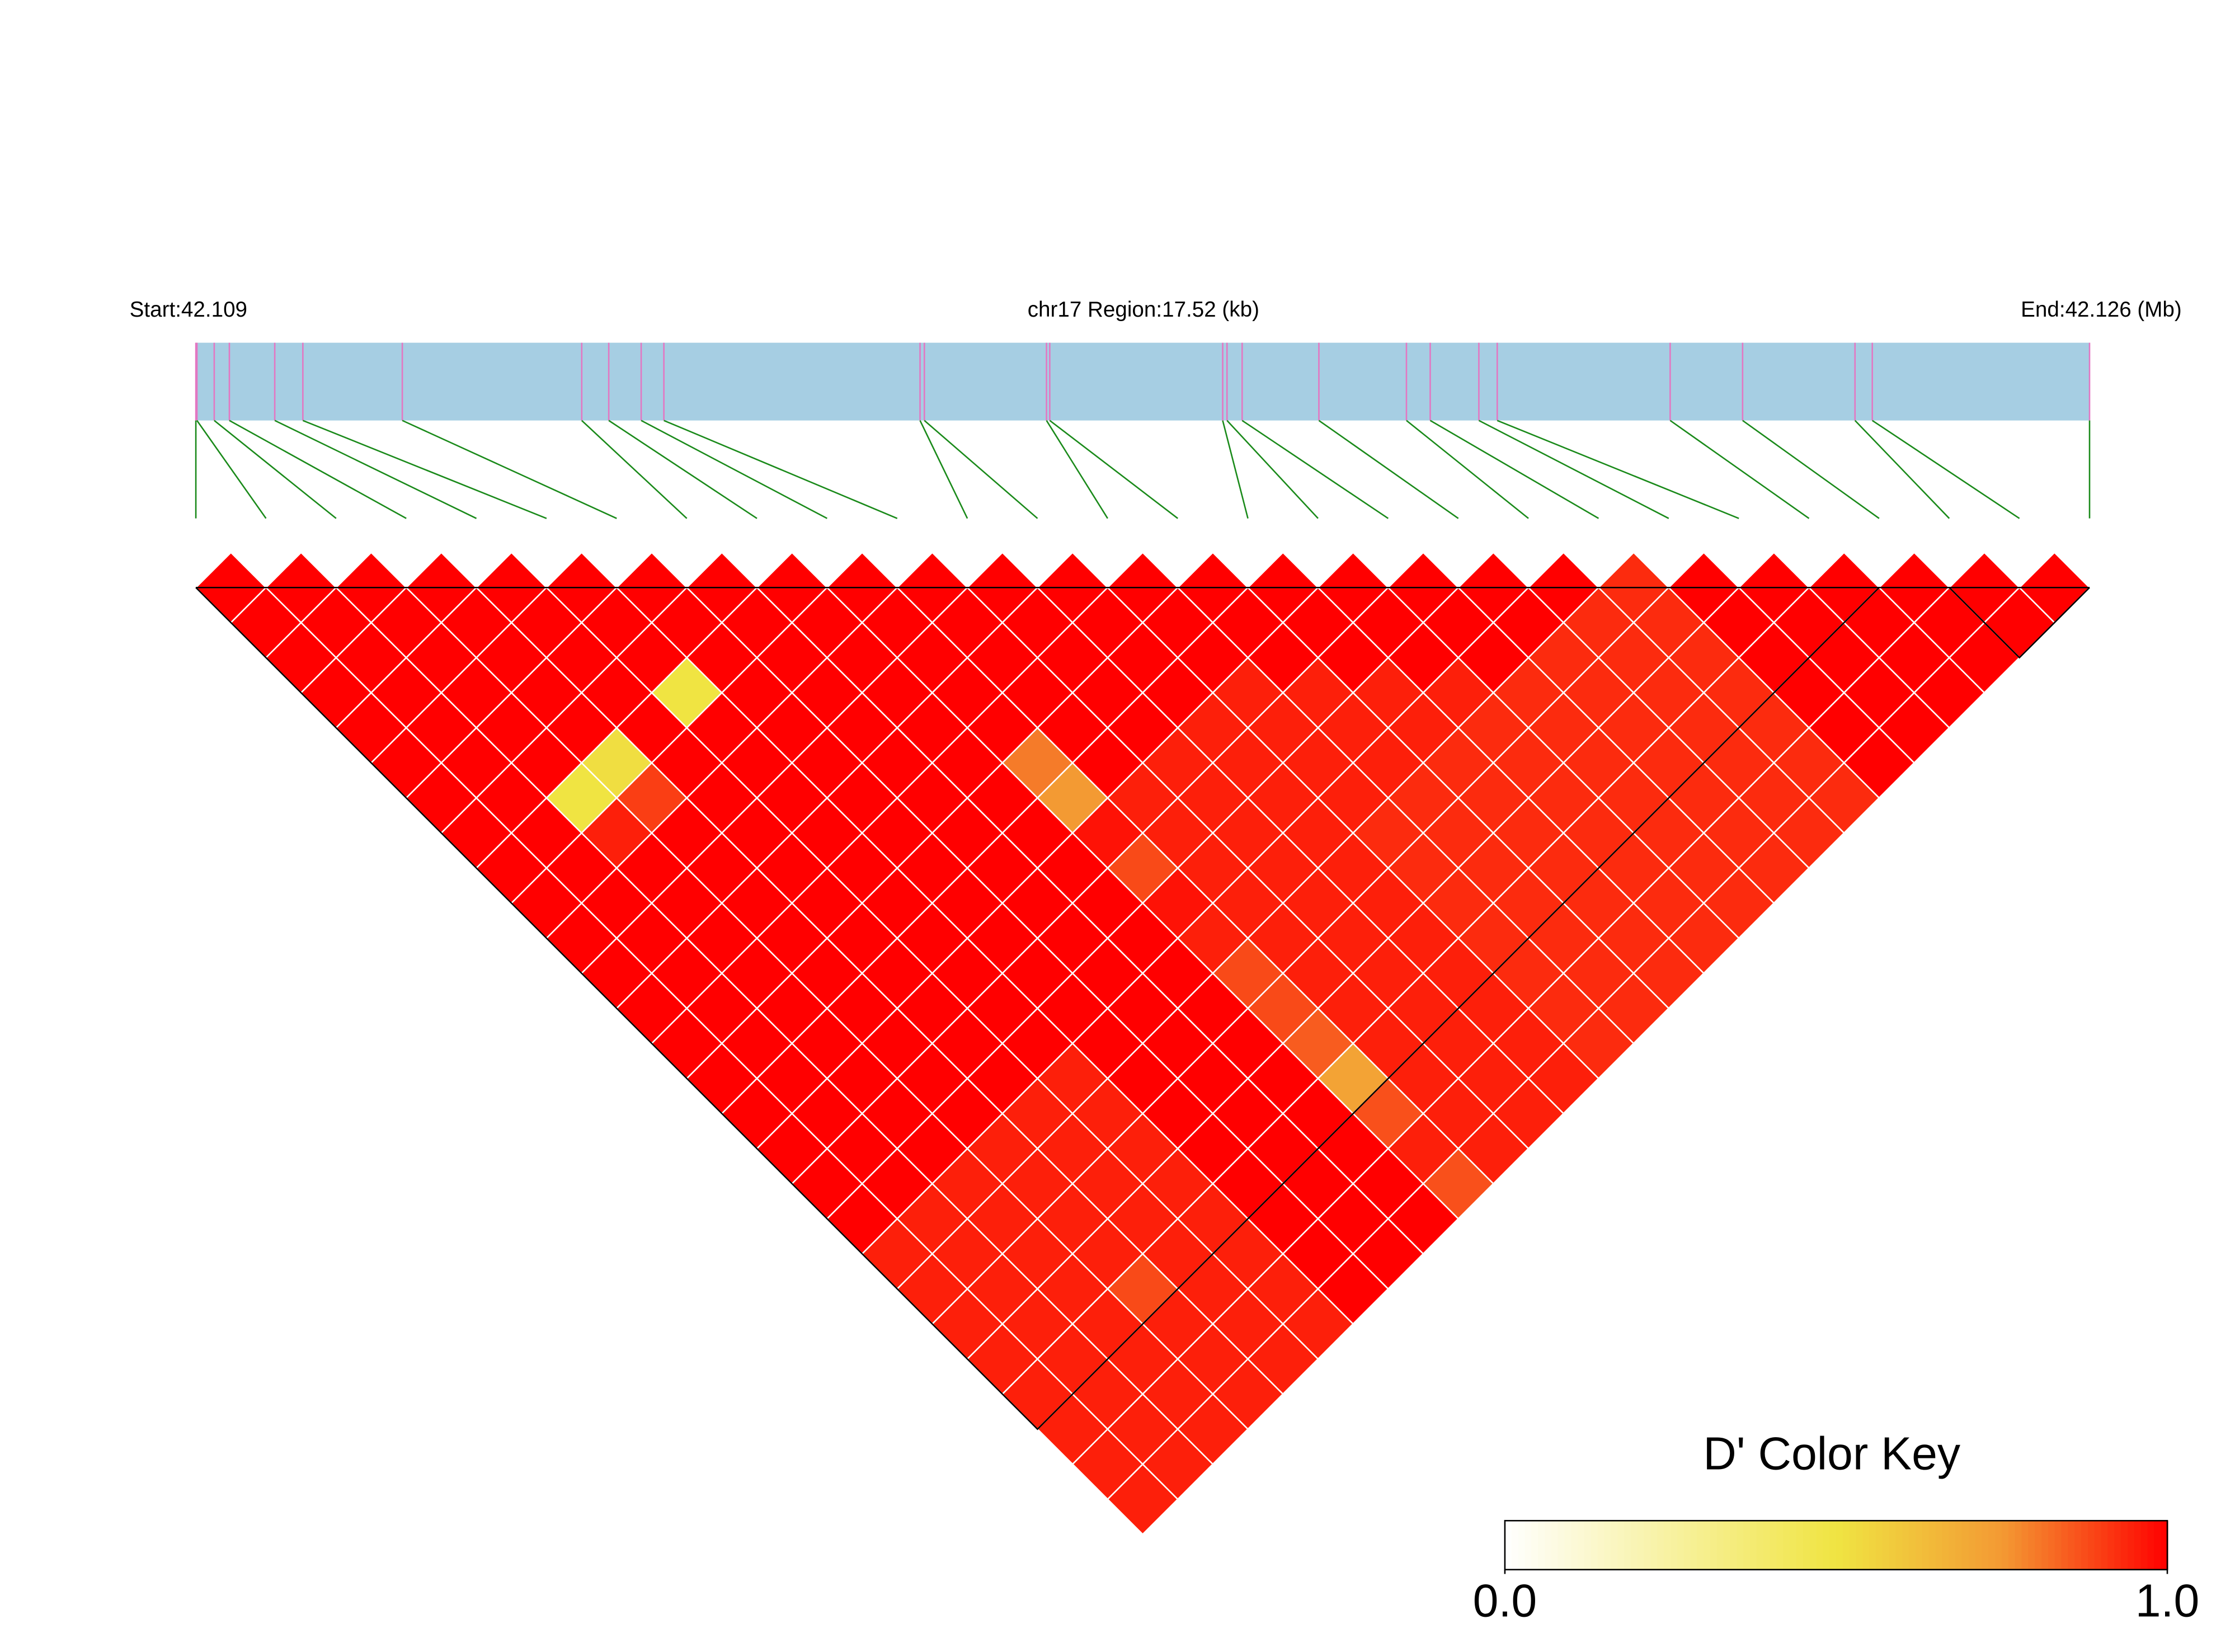  I want to click on key-frame, so click(1836, 1545).